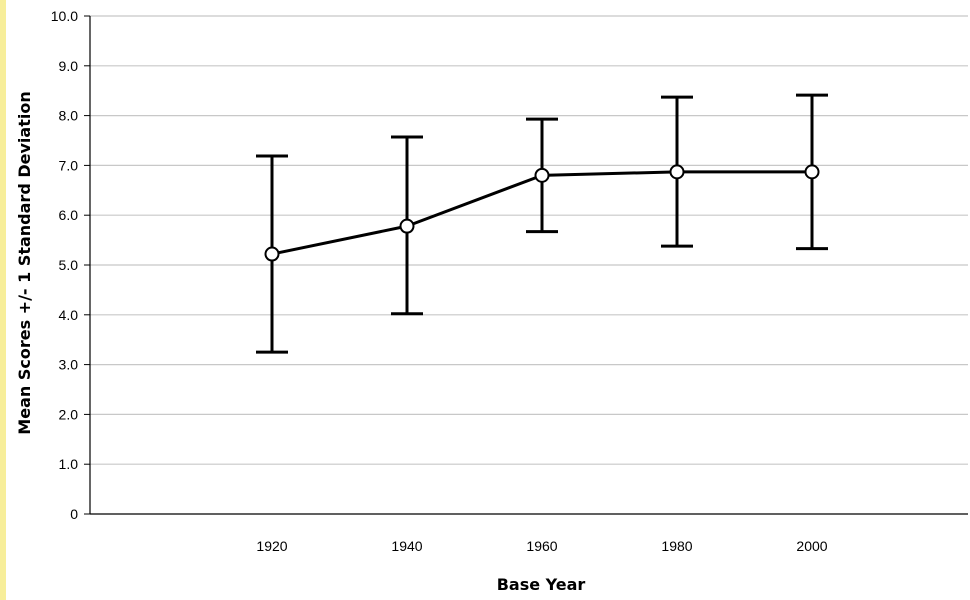 Image resolution: width=970 pixels, height=600 pixels. I want to click on x-tick-labels: 1920 1940 1960 1980 2000, so click(541, 546).